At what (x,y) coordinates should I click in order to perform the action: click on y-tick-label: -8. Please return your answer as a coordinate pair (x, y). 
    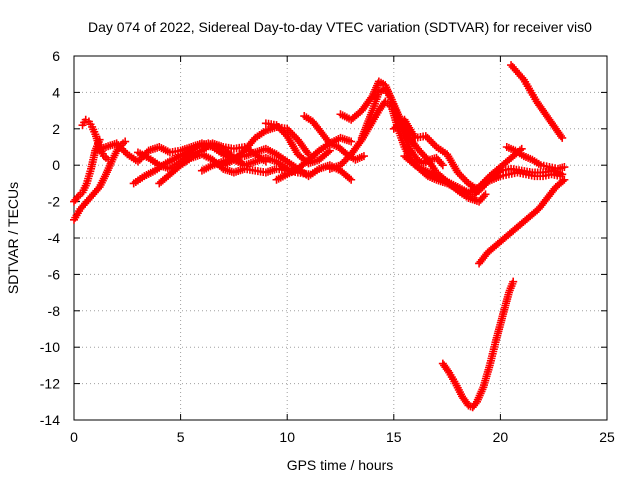
    Looking at the image, I should click on (54, 311).